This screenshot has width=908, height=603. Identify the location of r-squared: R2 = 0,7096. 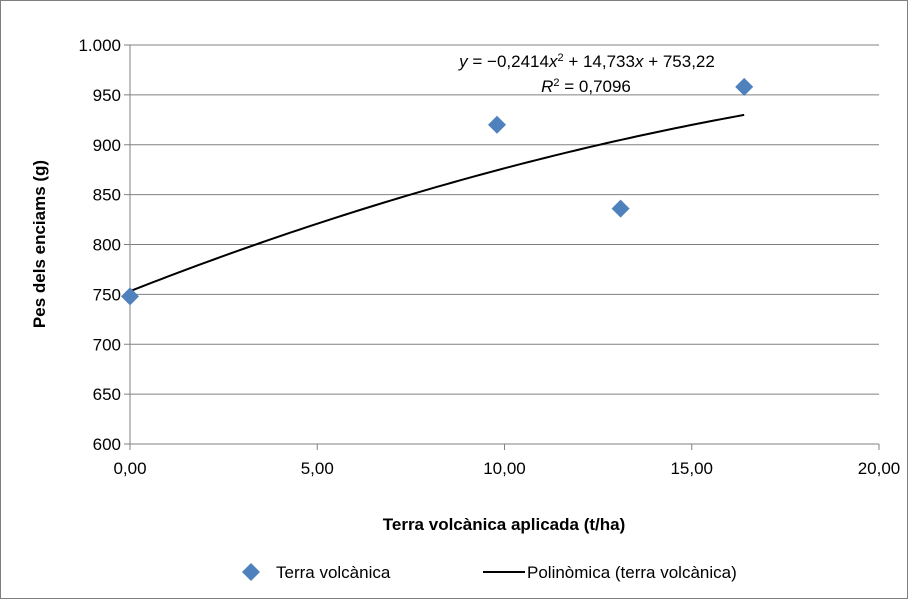
(586, 86).